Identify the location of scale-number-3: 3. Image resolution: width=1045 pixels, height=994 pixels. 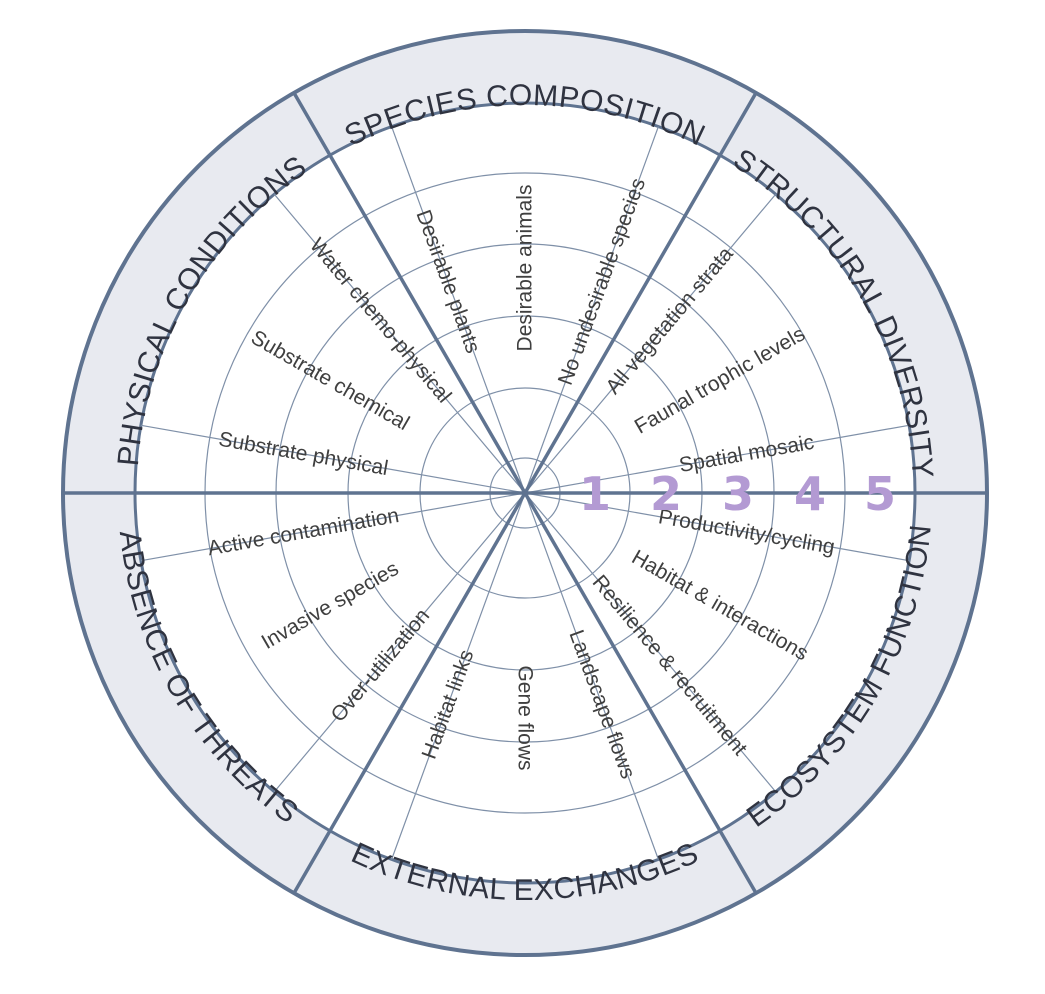
(738, 494).